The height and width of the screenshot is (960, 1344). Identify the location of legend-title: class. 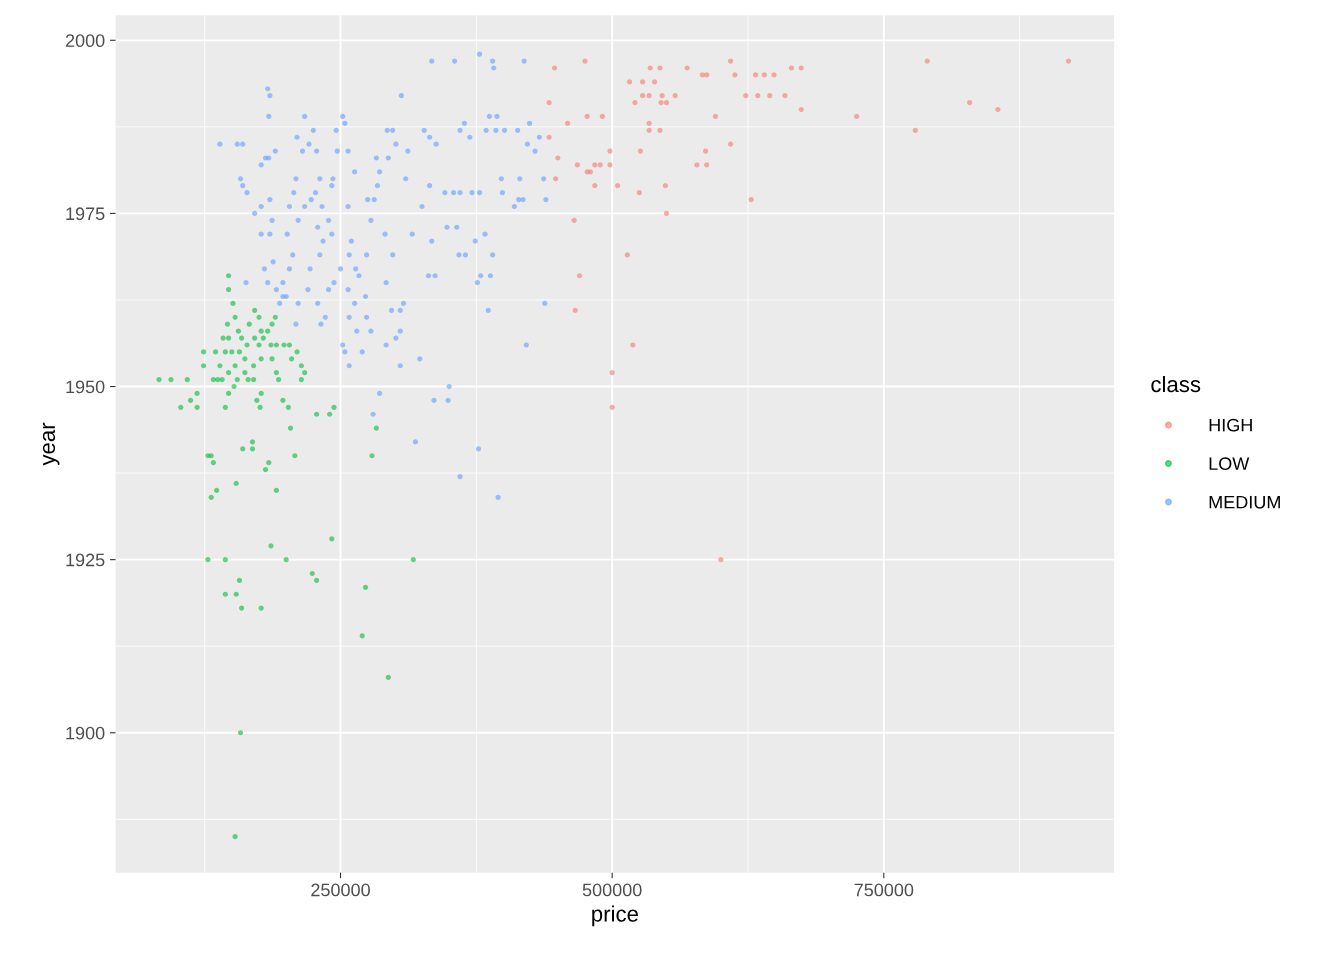
(1176, 384).